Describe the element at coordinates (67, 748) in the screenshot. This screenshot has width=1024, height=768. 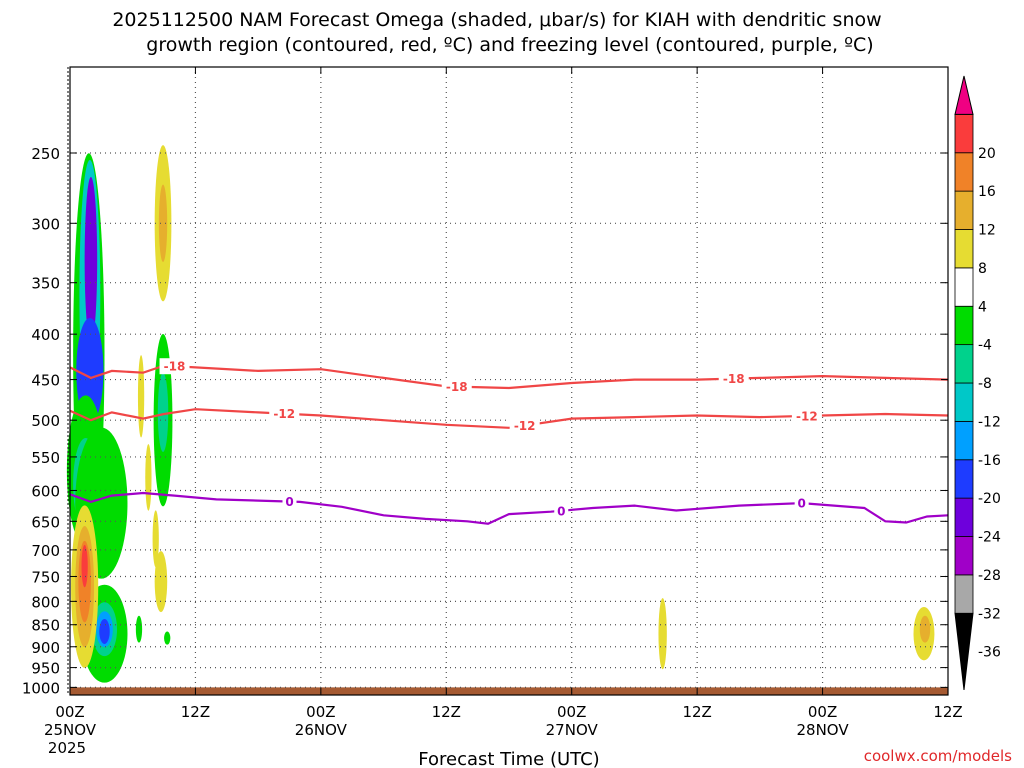
I see `x-tick-year-label: 2025` at that location.